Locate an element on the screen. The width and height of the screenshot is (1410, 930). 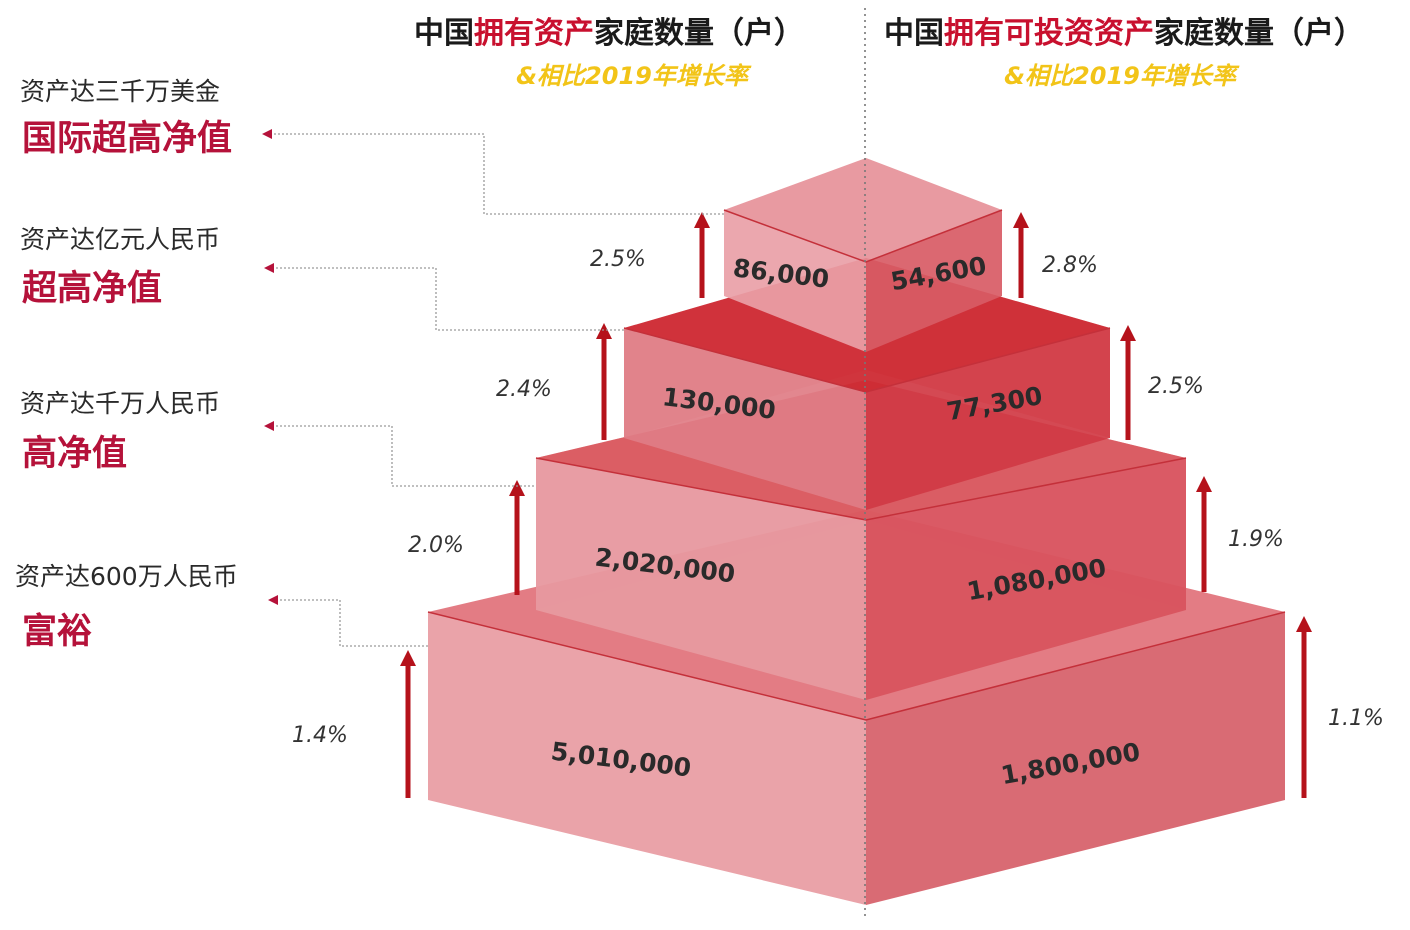
growth-label-right-international-uhnw: 2.8% is located at coordinates (1070, 265).